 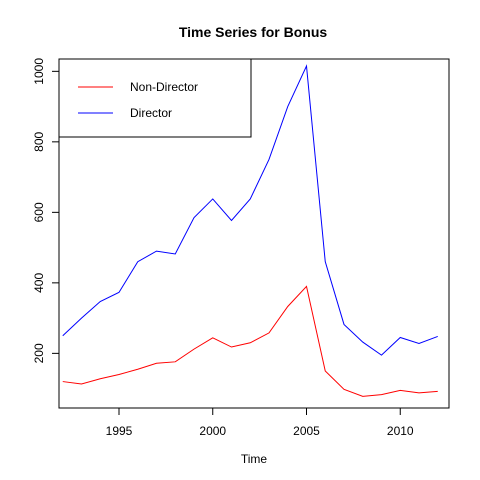 I want to click on legend-box, so click(x=155, y=98).